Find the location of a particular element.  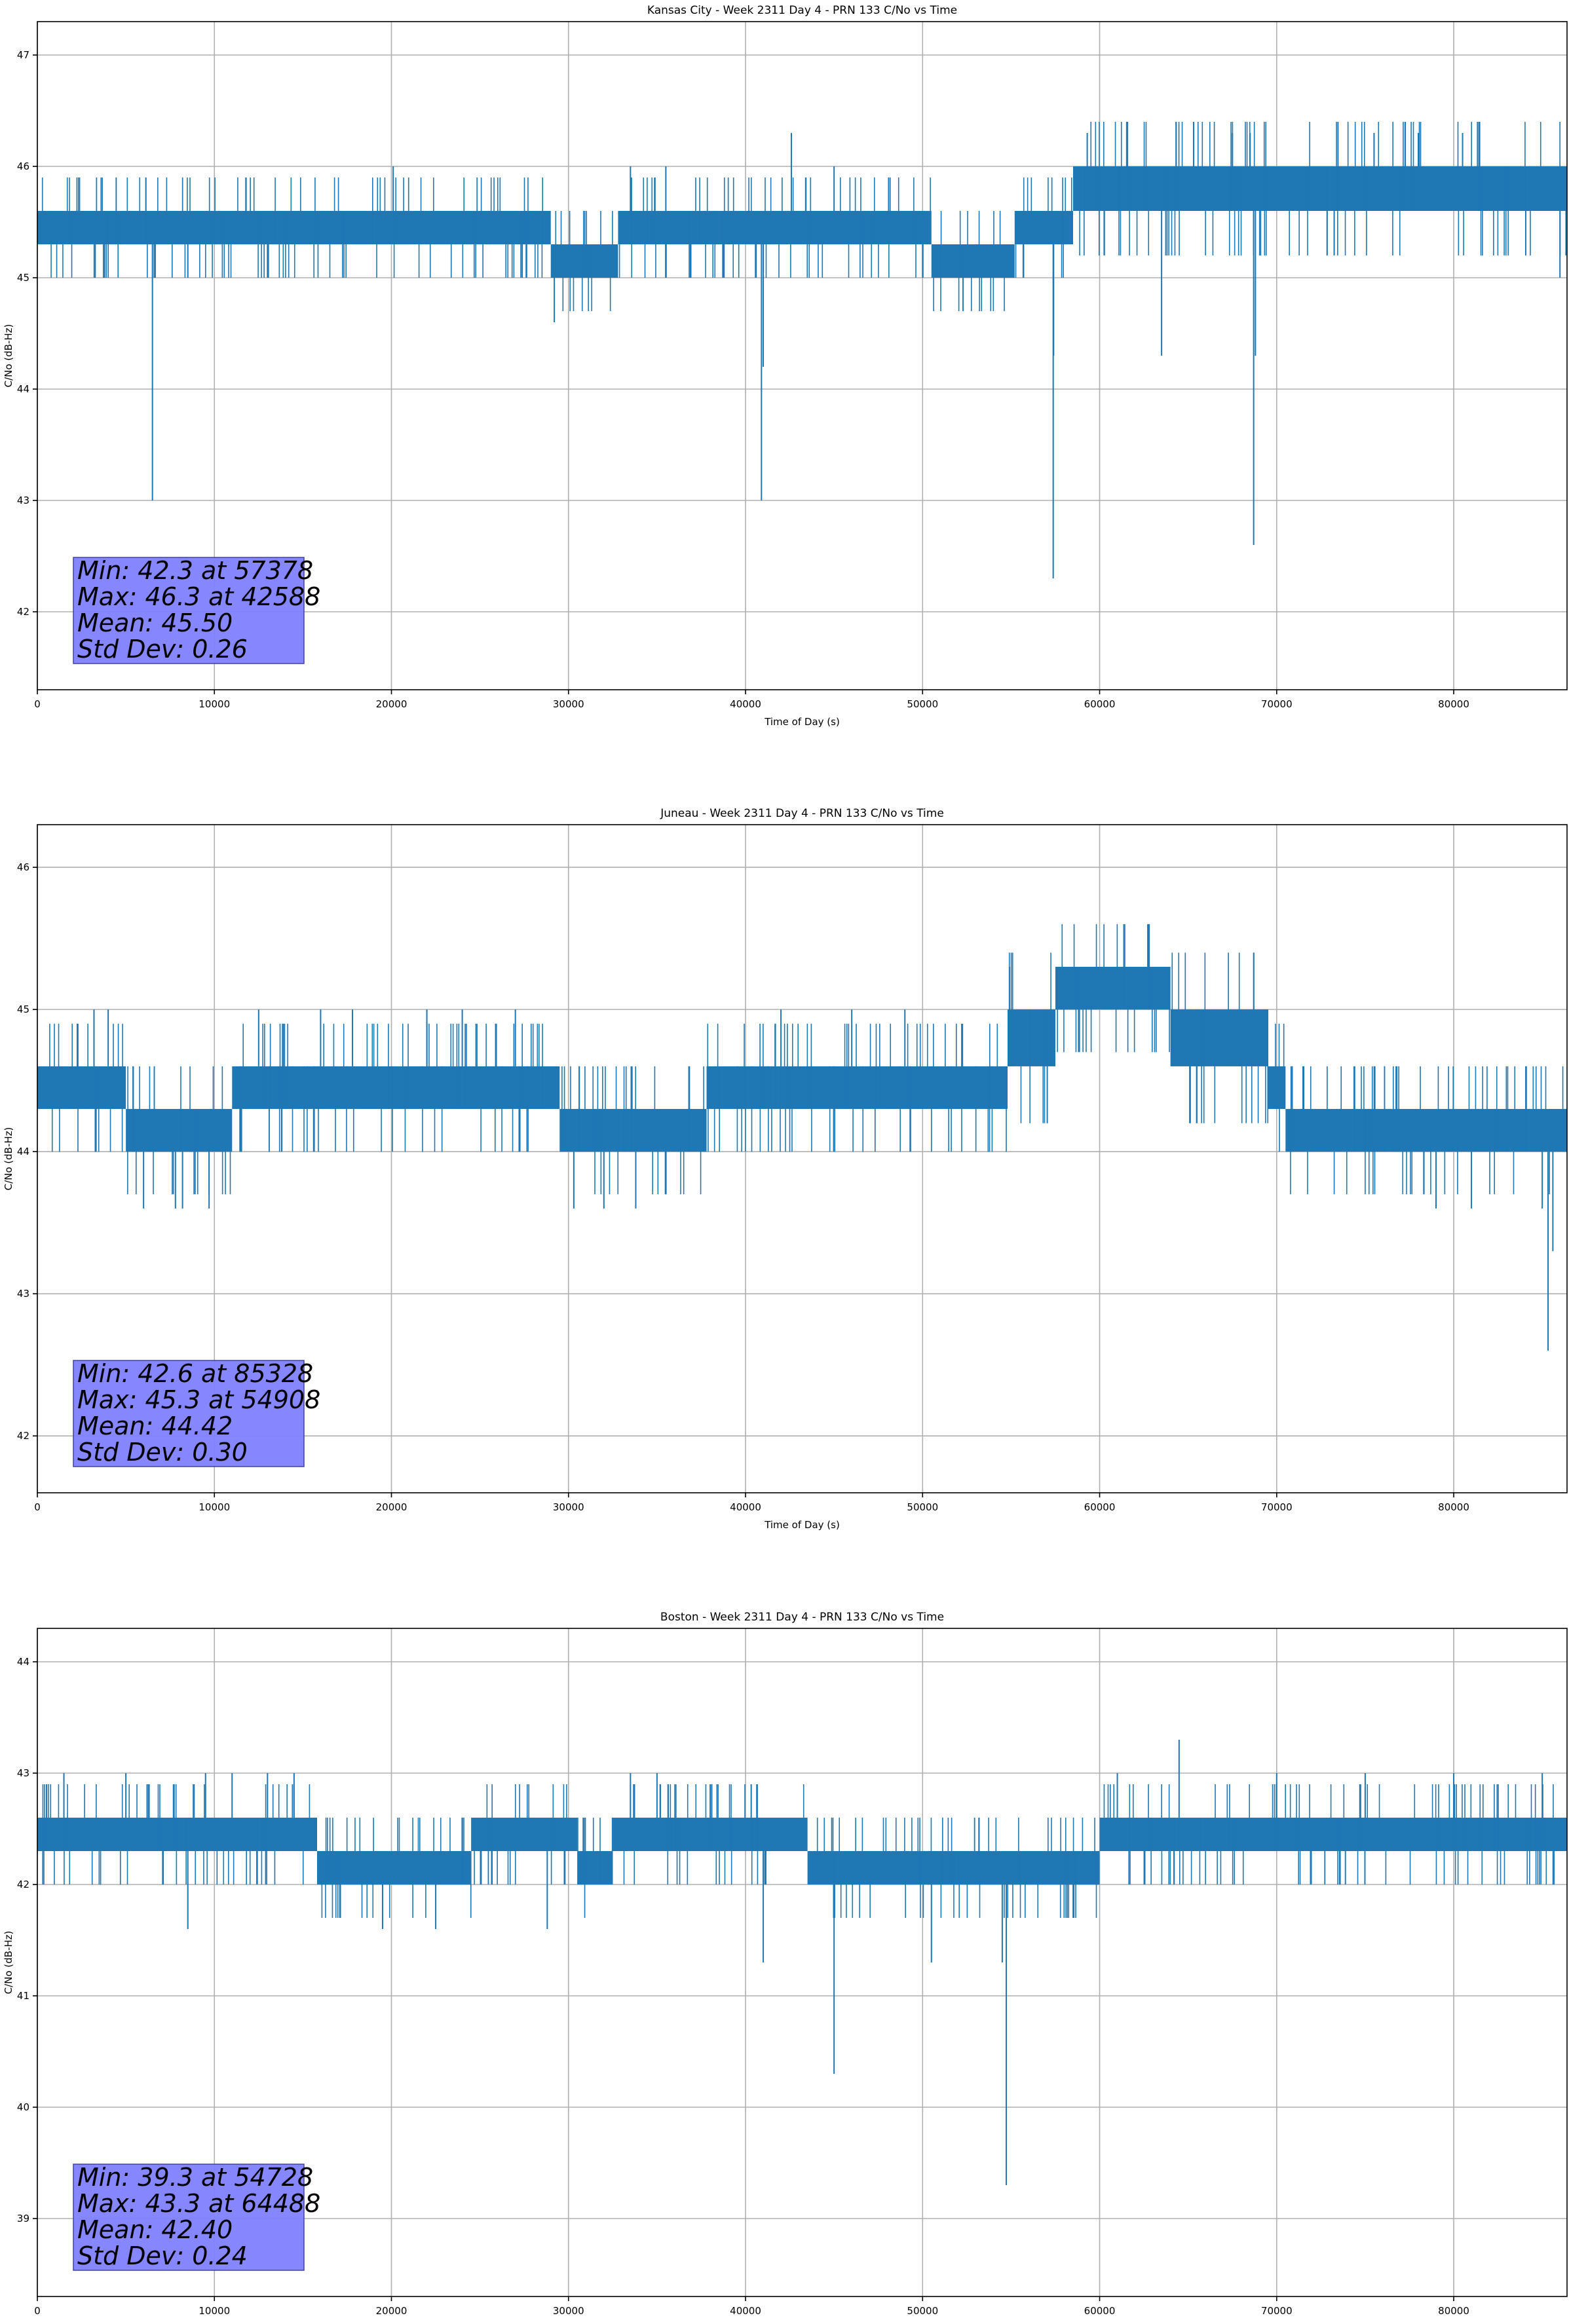

stats-line: Min: 39.3 at 54728 is located at coordinates (195, 2177).